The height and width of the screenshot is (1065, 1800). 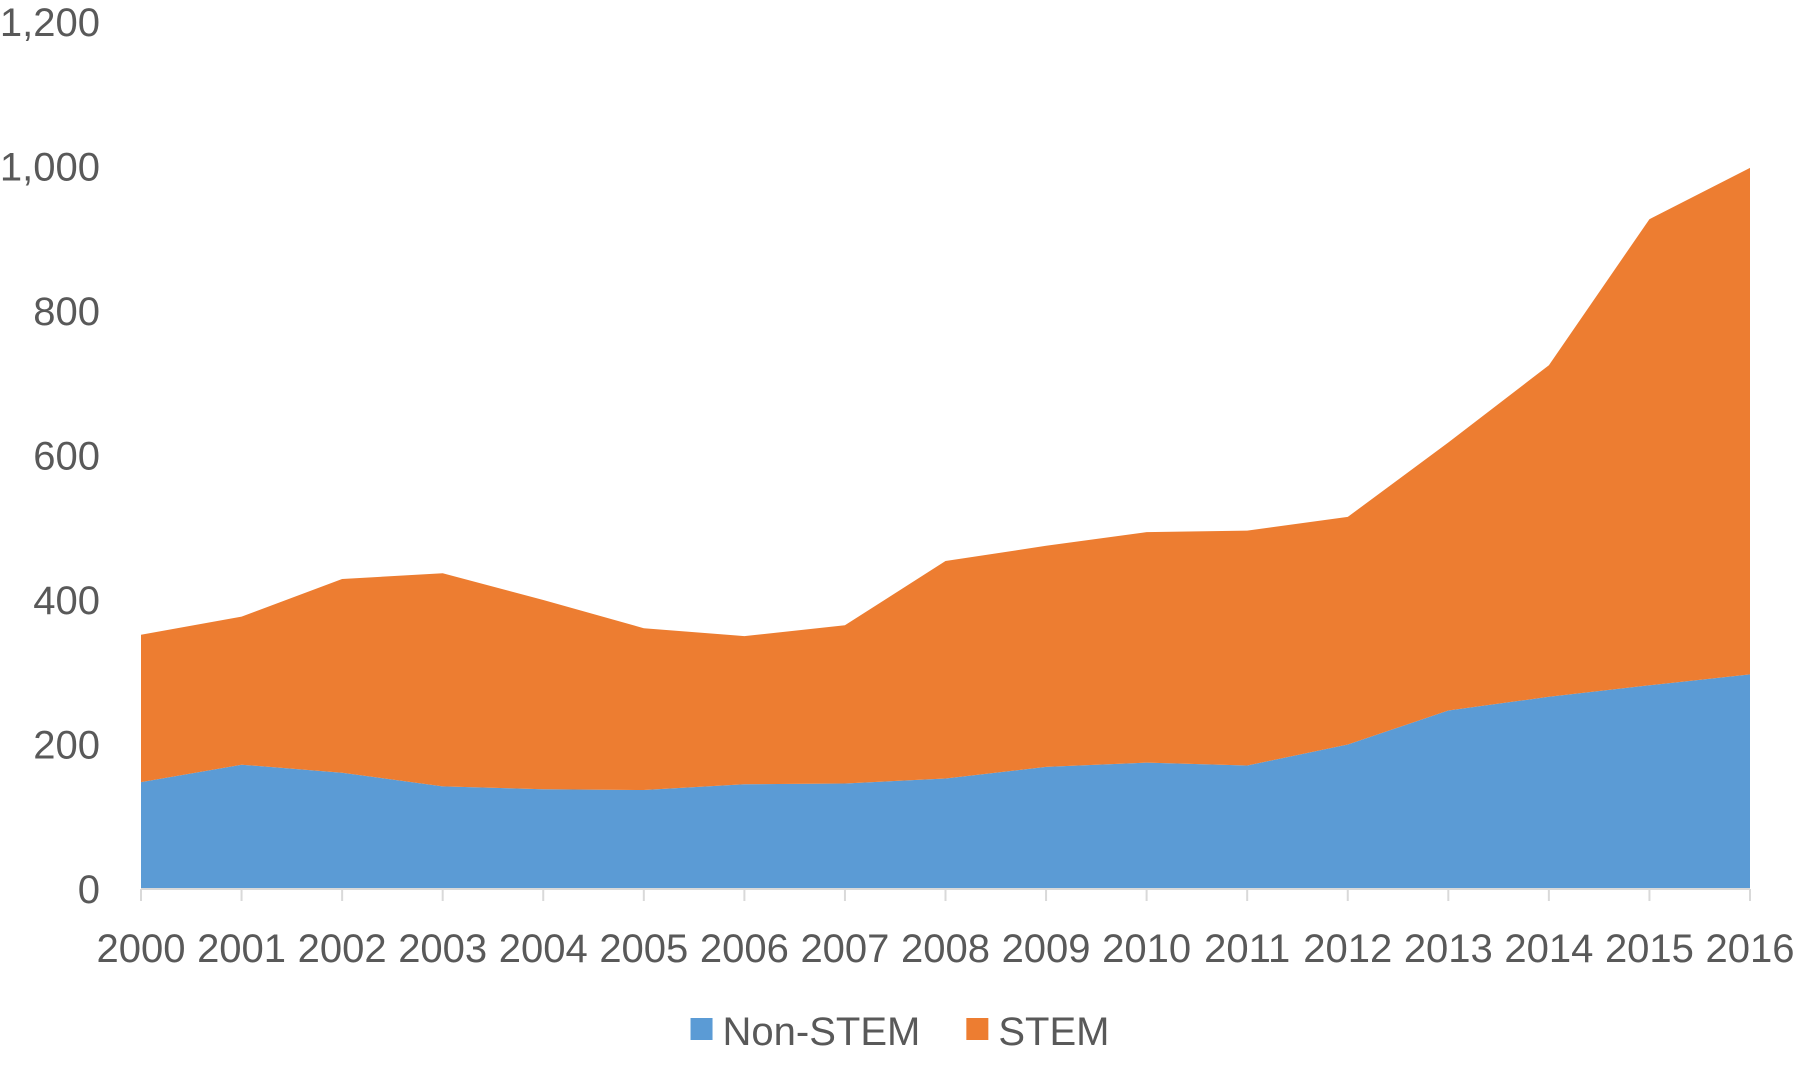 I want to click on legend-label: STEM, so click(x=1053, y=1032).